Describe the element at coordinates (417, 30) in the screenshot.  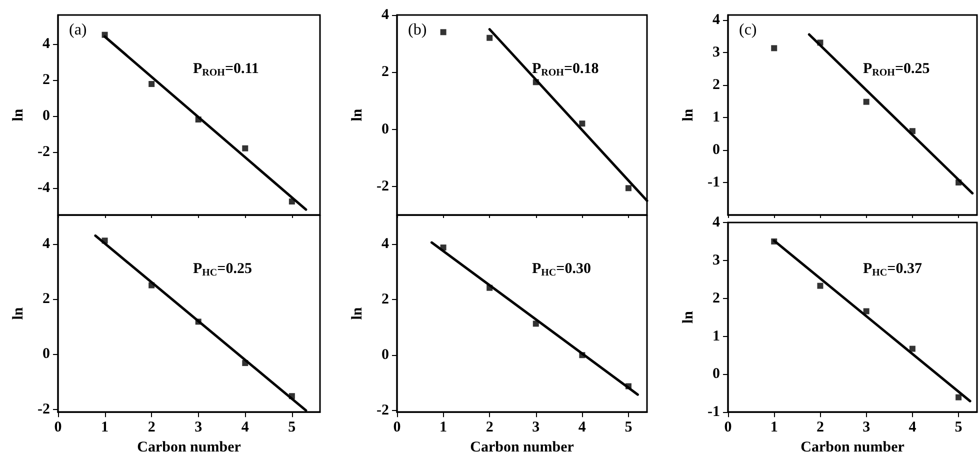
I see `chart-title: (b)` at that location.